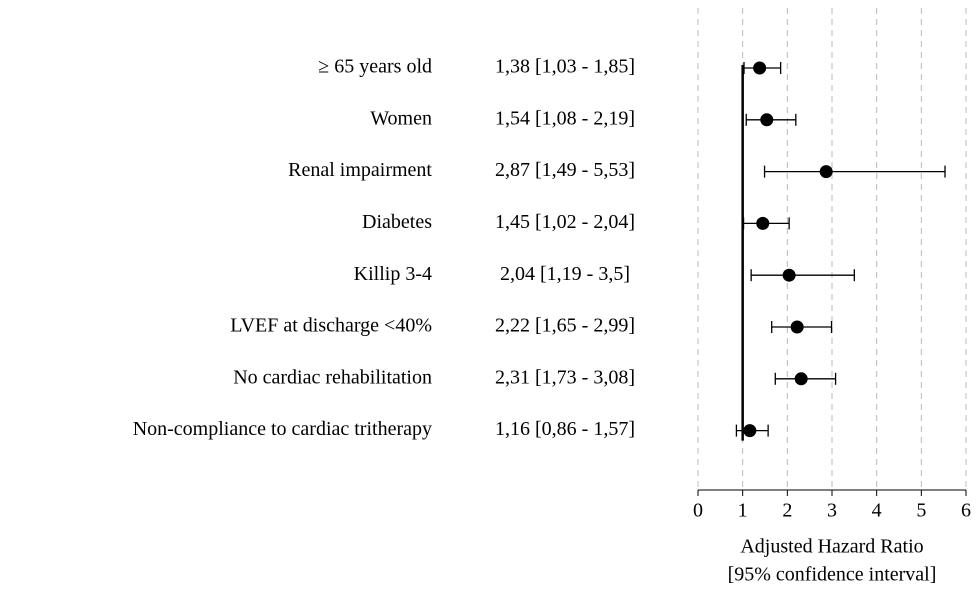 This screenshot has width=976, height=591. I want to click on category-label: Killip 3-4, so click(393, 274).